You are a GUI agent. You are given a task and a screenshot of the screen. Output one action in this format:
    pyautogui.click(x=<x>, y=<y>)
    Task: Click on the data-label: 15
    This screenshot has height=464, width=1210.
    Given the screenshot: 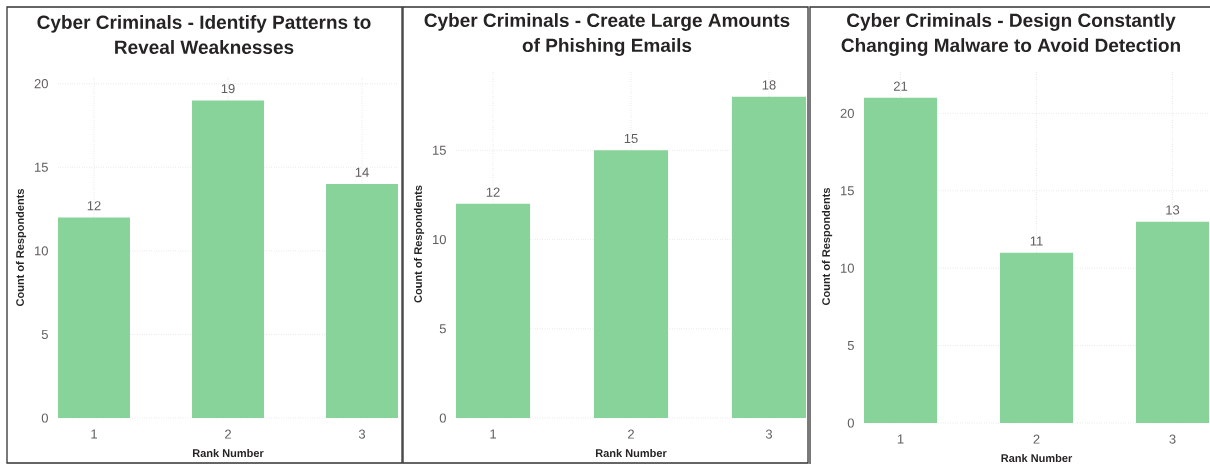 What is the action you would take?
    pyautogui.click(x=631, y=139)
    